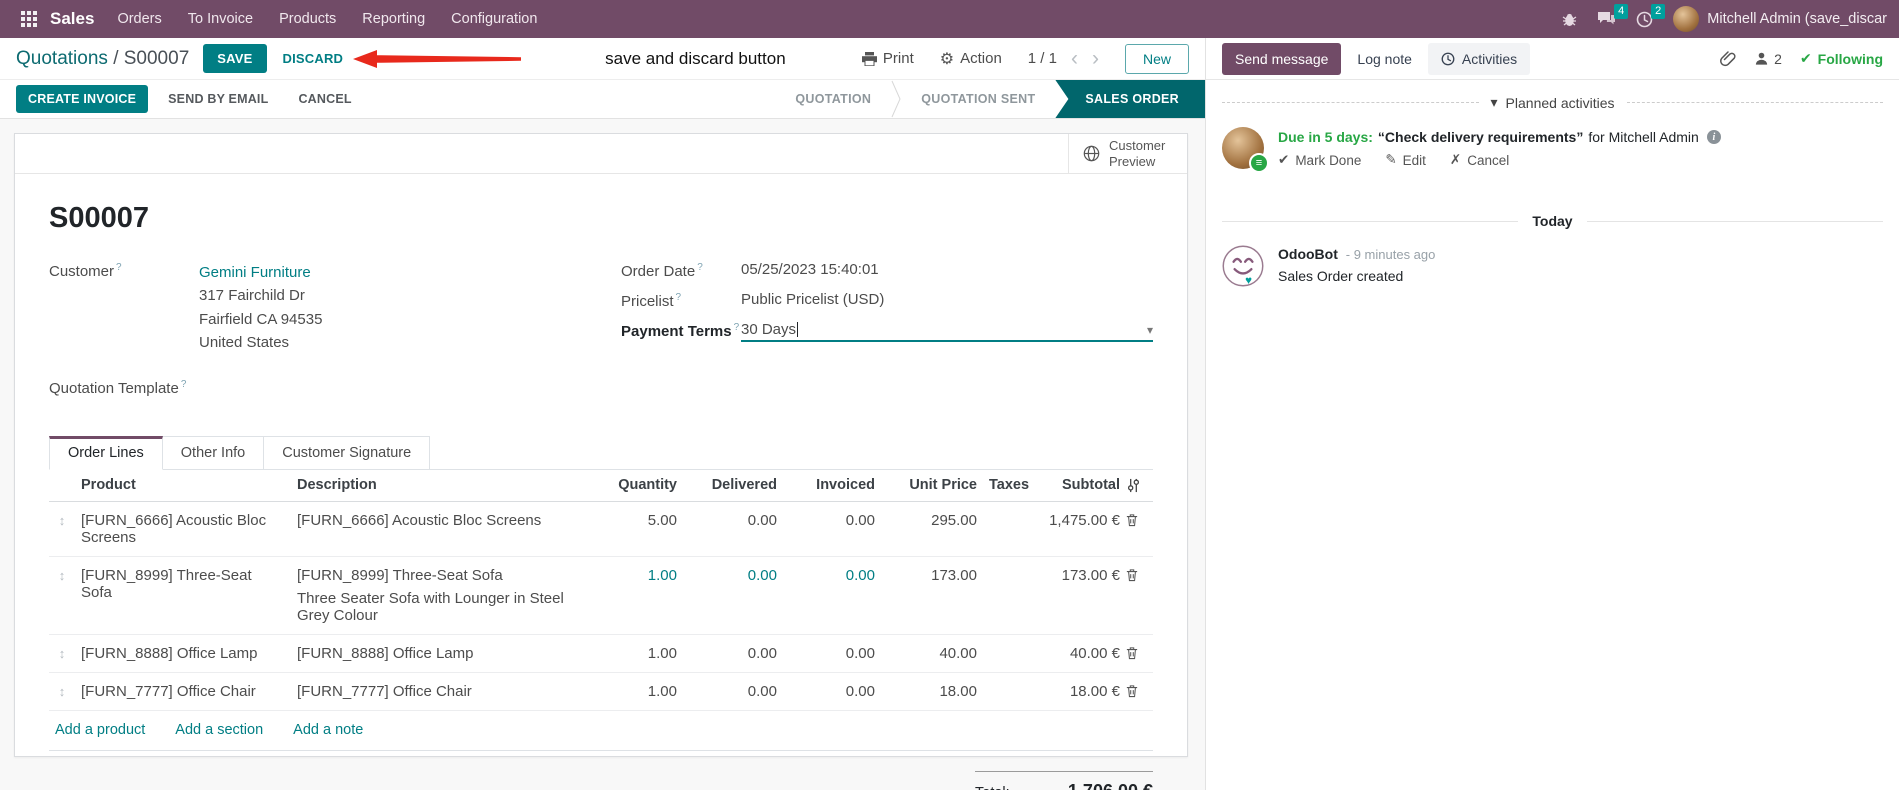 This screenshot has height=790, width=1899. What do you see at coordinates (1713, 137) in the screenshot?
I see `info-icon: i` at bounding box center [1713, 137].